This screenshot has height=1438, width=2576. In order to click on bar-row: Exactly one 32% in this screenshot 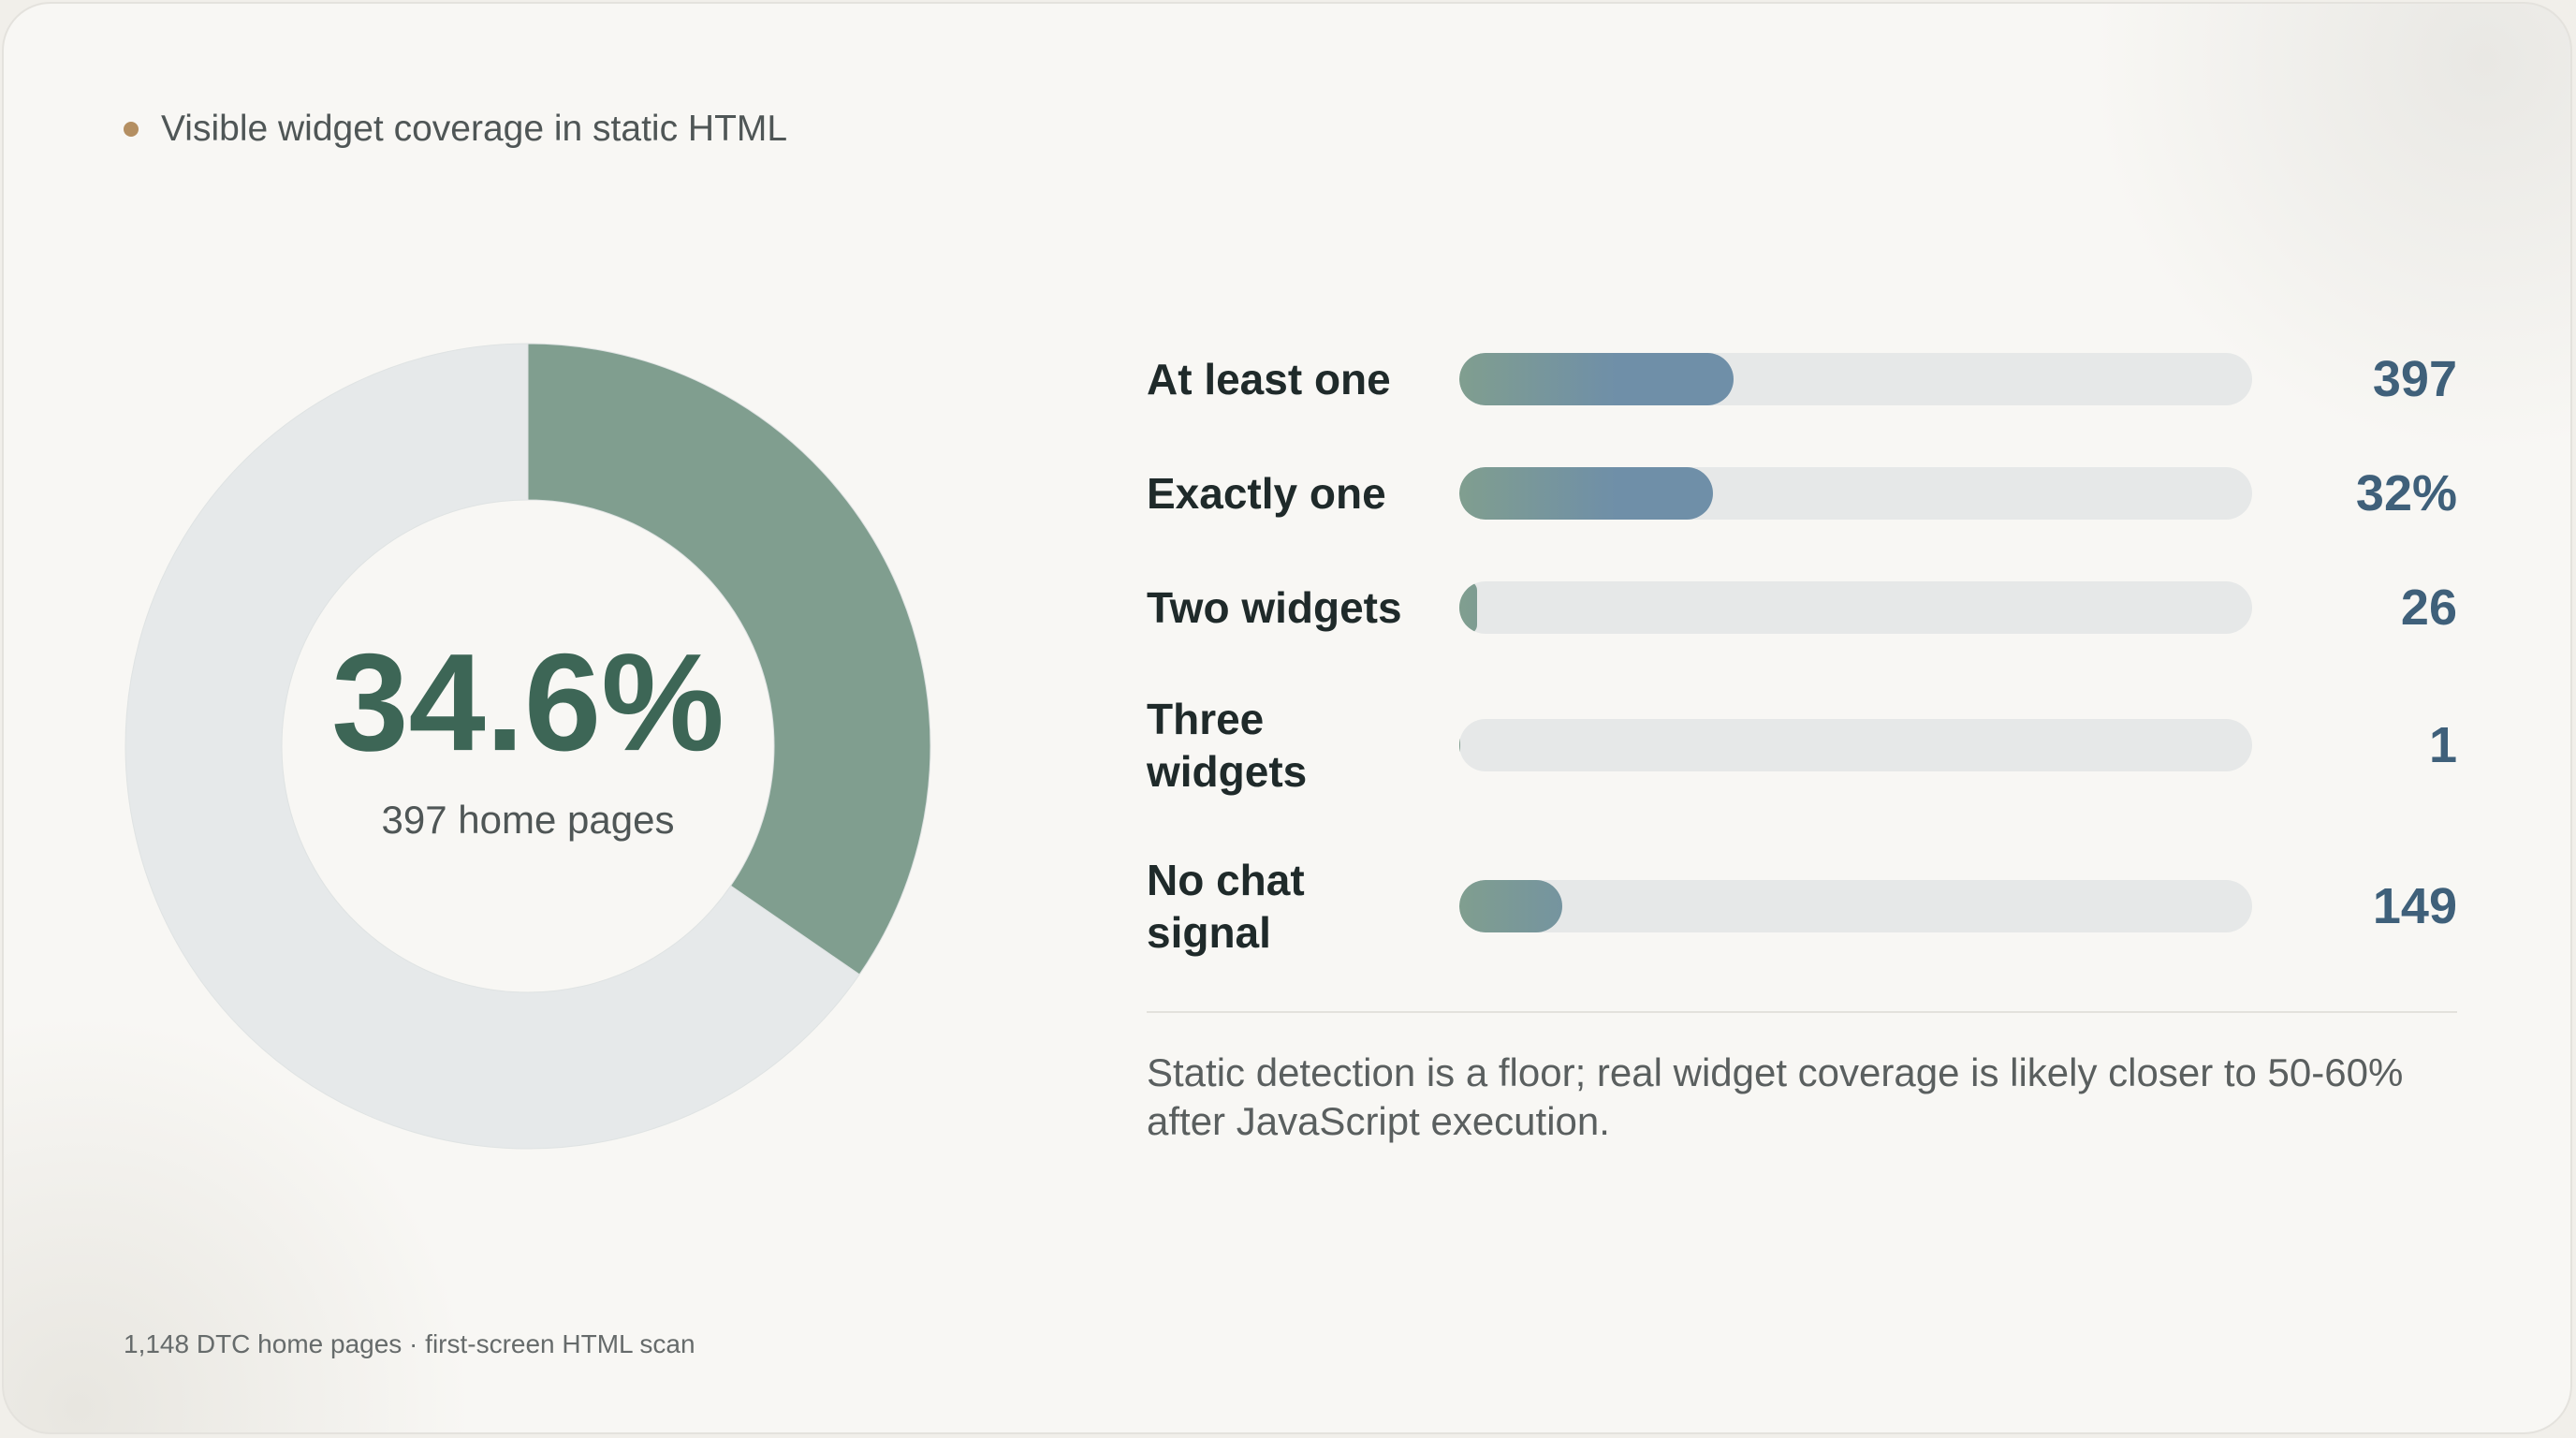, I will do `click(1802, 493)`.